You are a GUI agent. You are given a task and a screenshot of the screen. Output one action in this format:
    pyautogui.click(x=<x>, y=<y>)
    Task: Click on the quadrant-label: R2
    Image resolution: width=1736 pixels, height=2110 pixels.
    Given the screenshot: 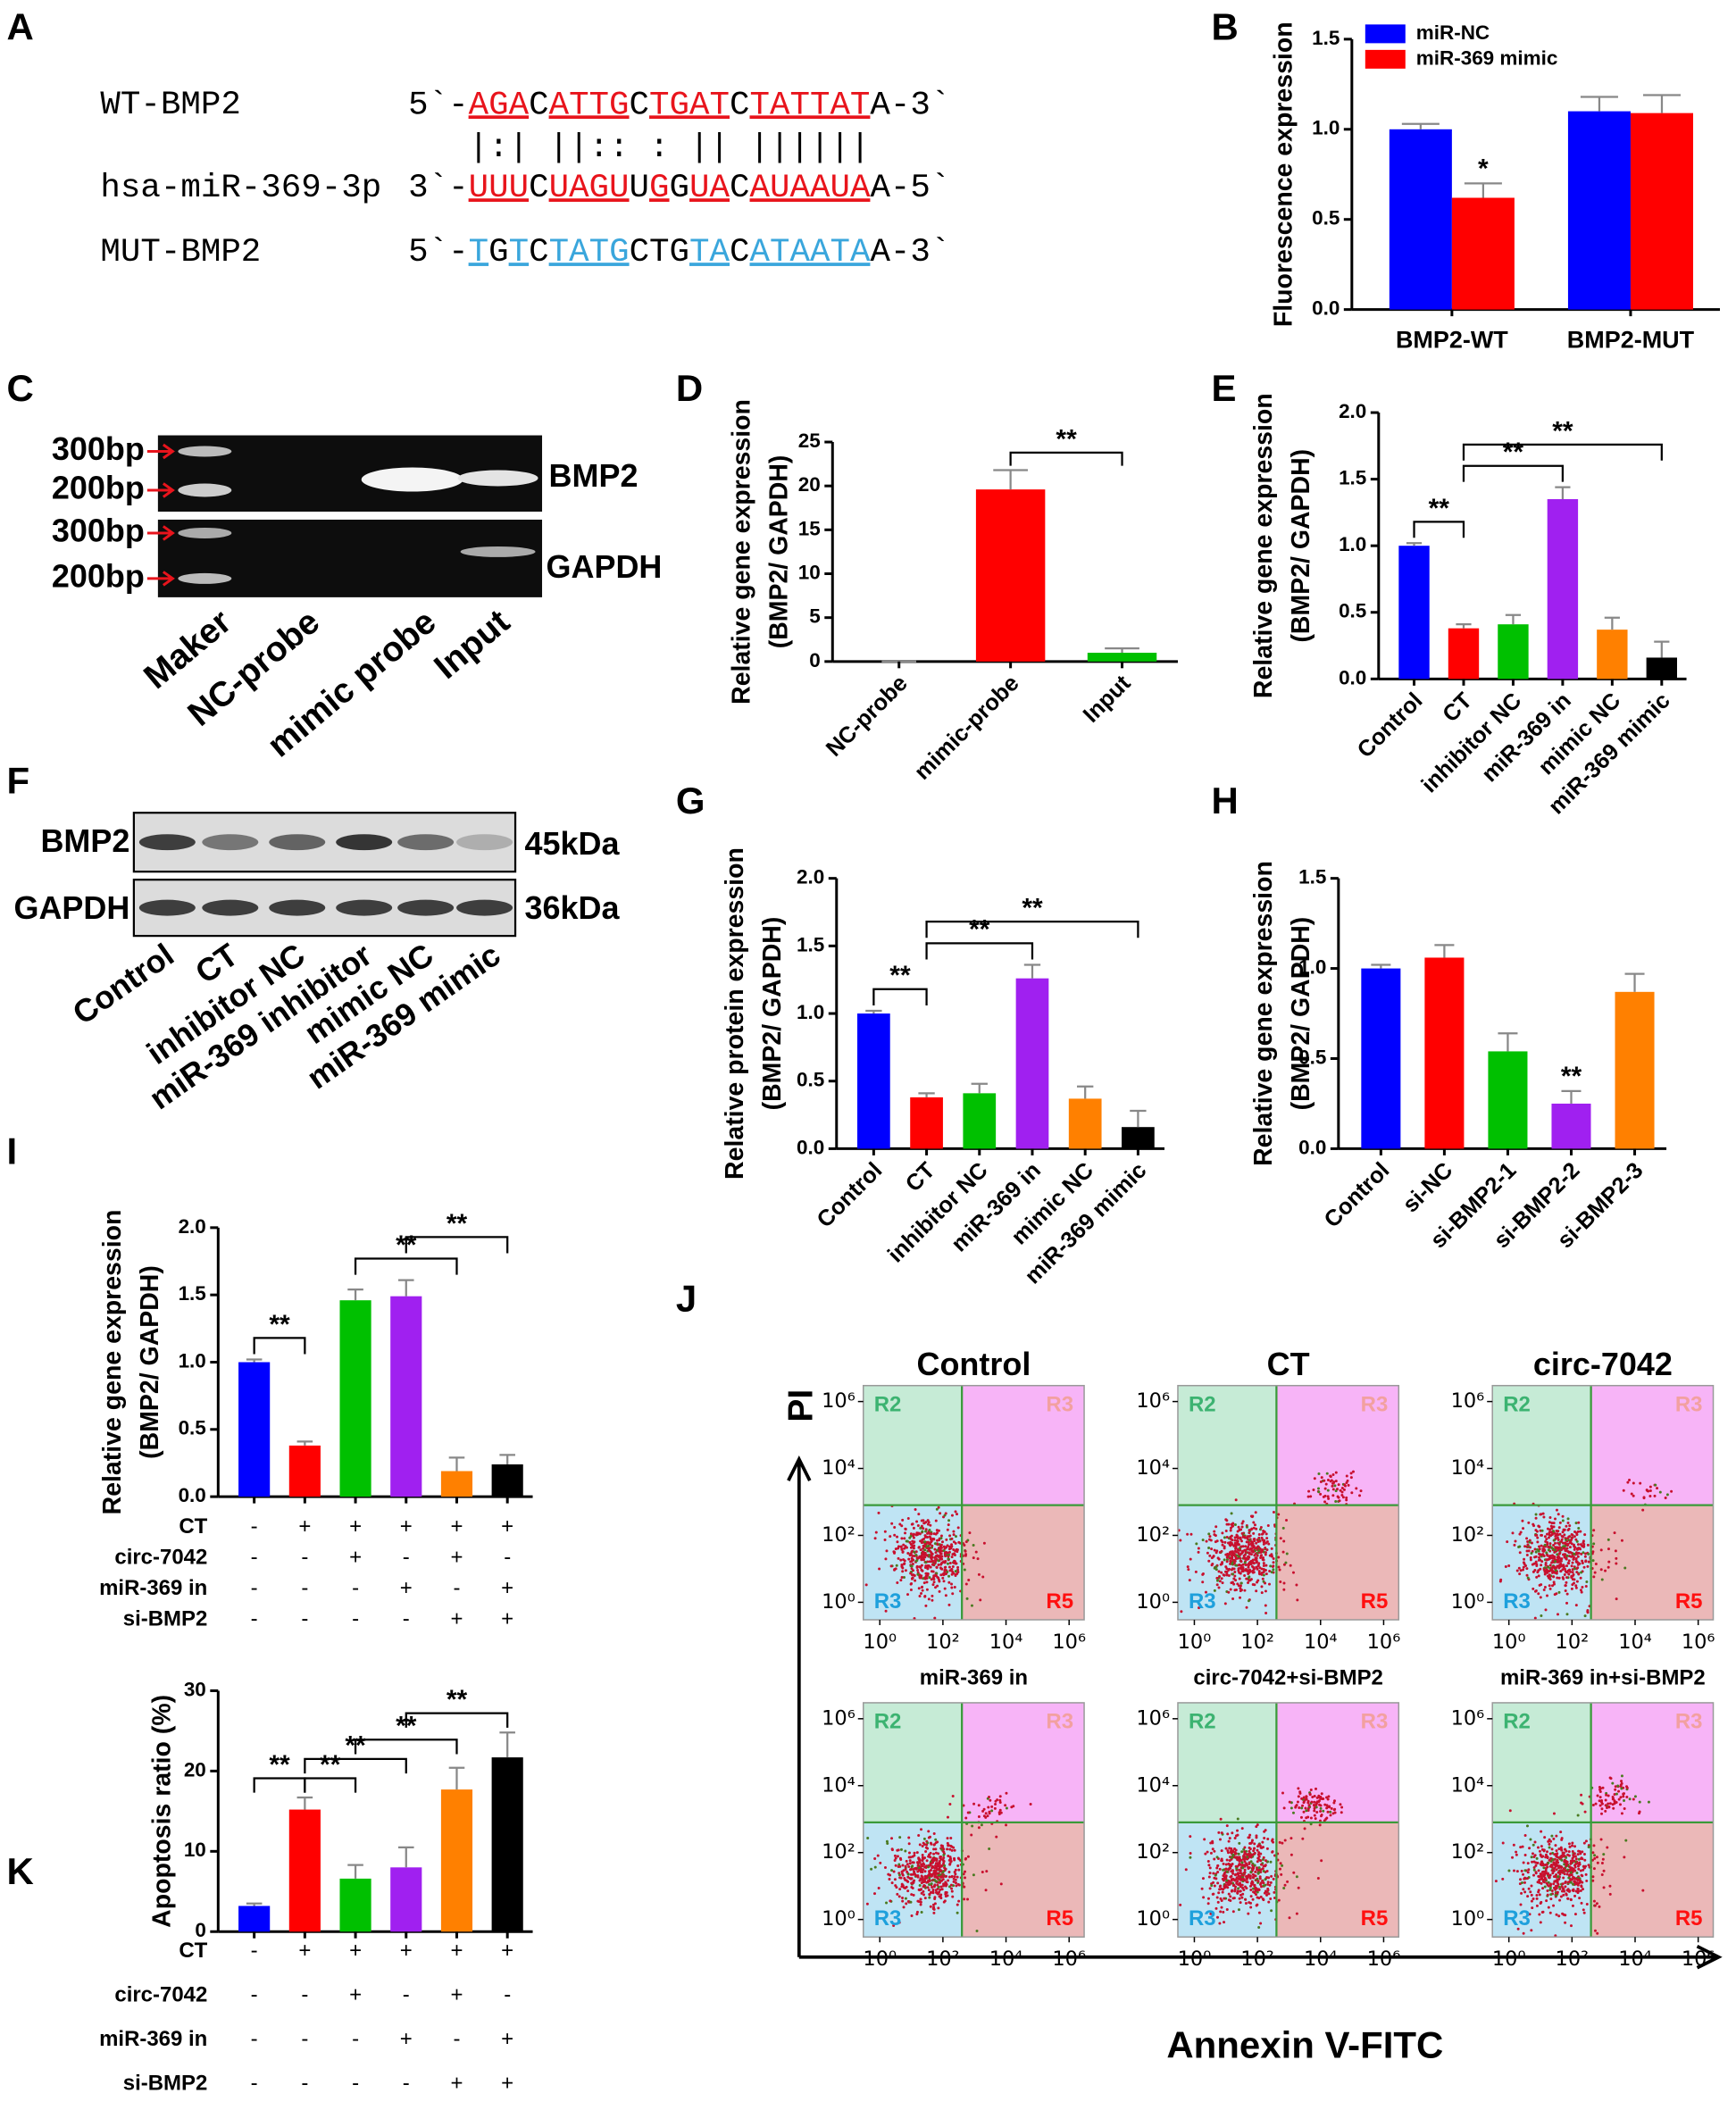 What is the action you would take?
    pyautogui.click(x=1202, y=1722)
    